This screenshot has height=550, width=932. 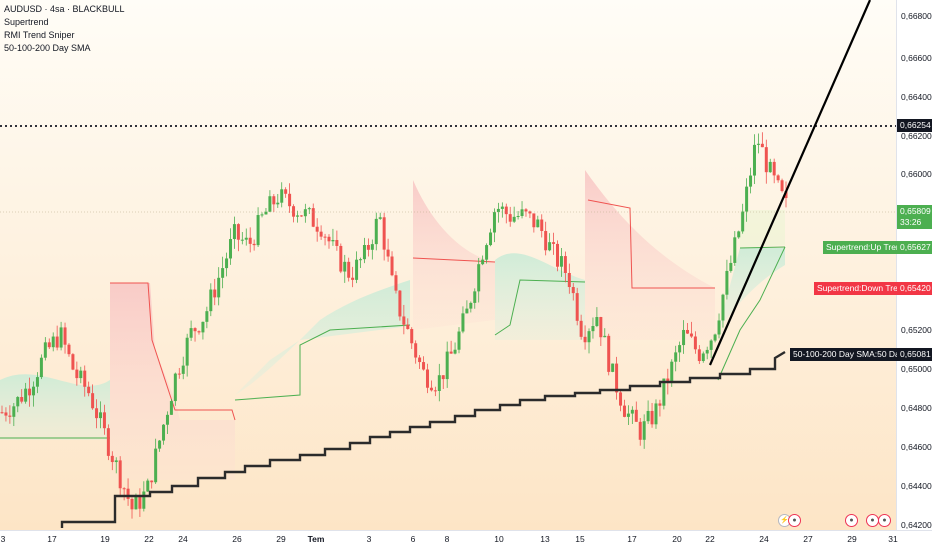 What do you see at coordinates (808, 539) in the screenshot?
I see `time-tick: 27` at bounding box center [808, 539].